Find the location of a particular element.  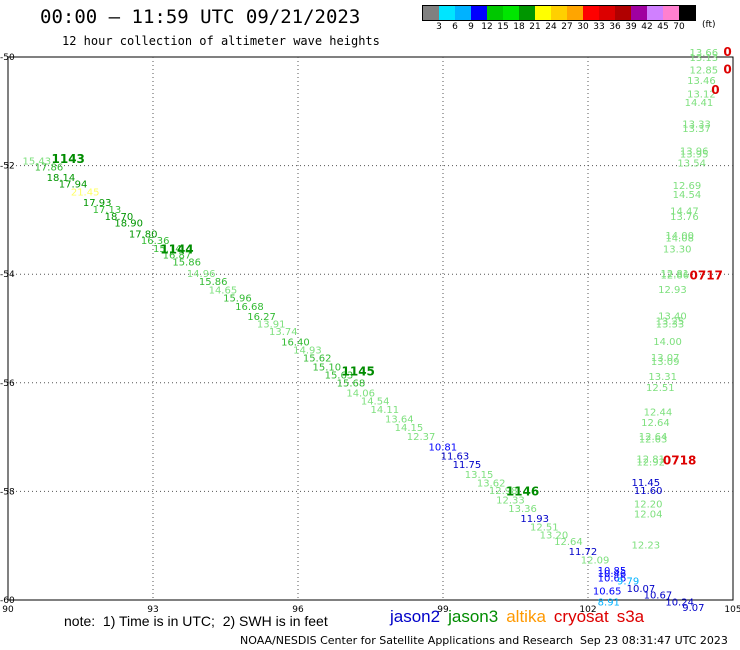

swh-value-label: 13.12 is located at coordinates (701, 95).